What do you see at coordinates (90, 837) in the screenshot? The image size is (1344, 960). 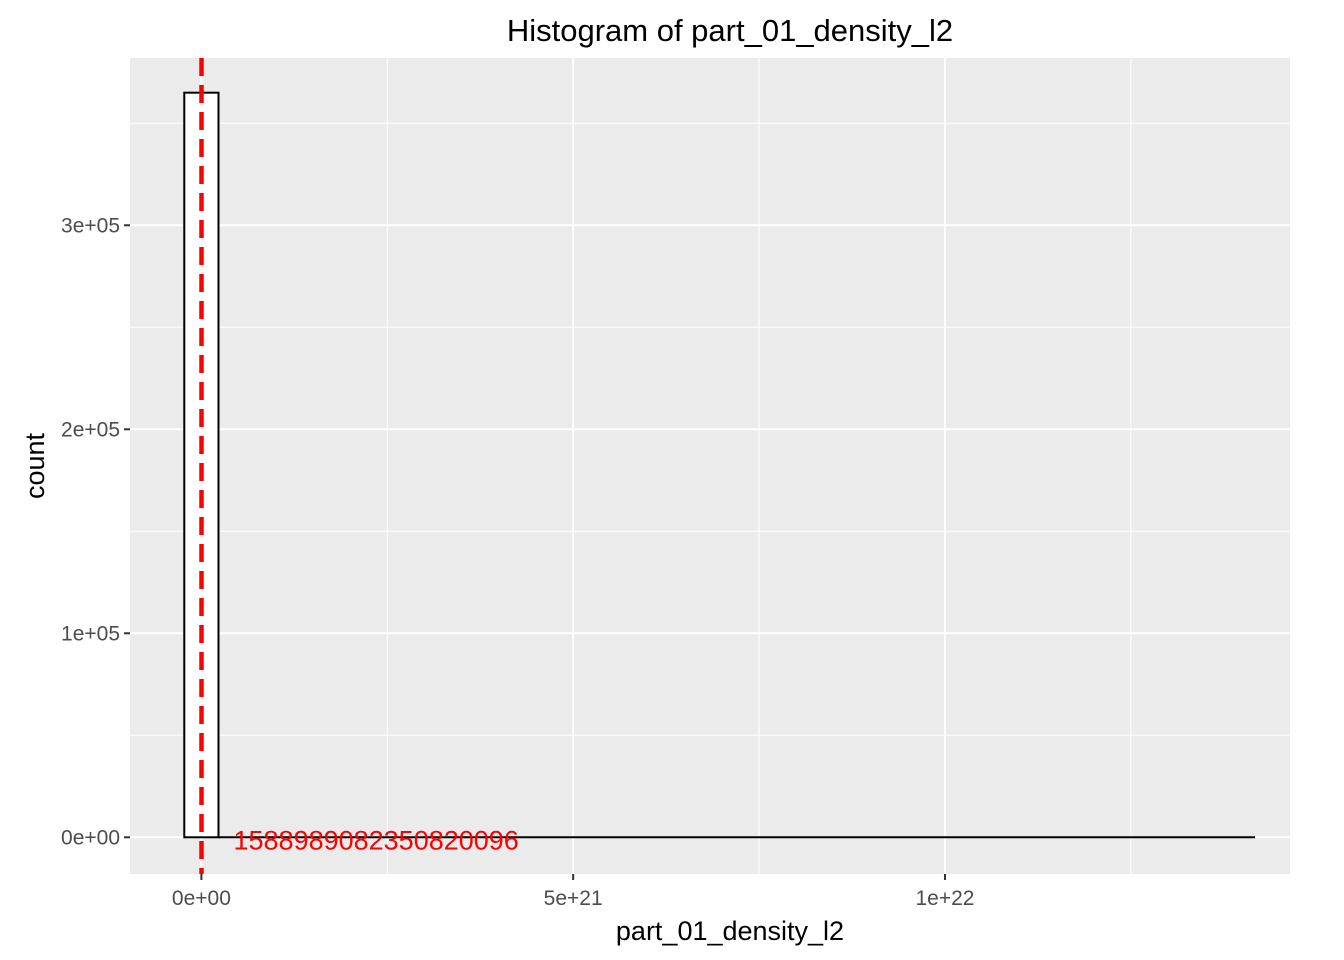 I see `y-tick-label: 0e+00` at bounding box center [90, 837].